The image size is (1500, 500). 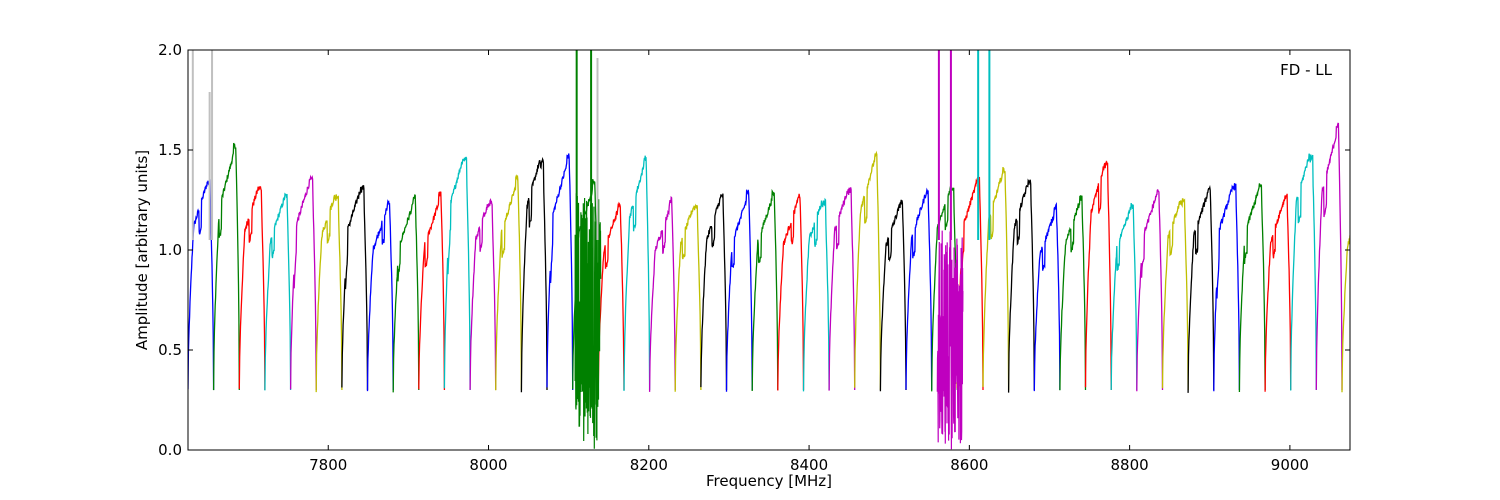 What do you see at coordinates (769, 481) in the screenshot?
I see `x-axis-label: Frequency [MHz]` at bounding box center [769, 481].